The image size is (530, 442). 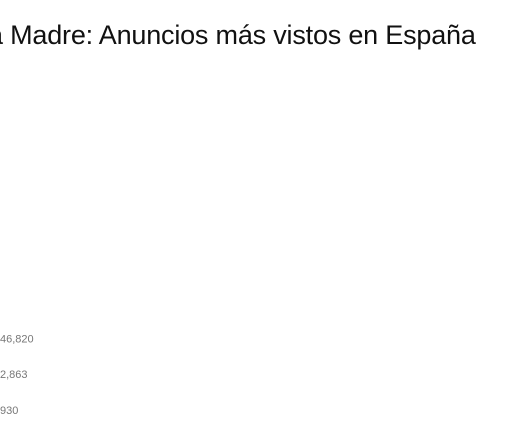 I want to click on chart-title: a Madre: Anuncios más vistos en España, so click(x=238, y=35).